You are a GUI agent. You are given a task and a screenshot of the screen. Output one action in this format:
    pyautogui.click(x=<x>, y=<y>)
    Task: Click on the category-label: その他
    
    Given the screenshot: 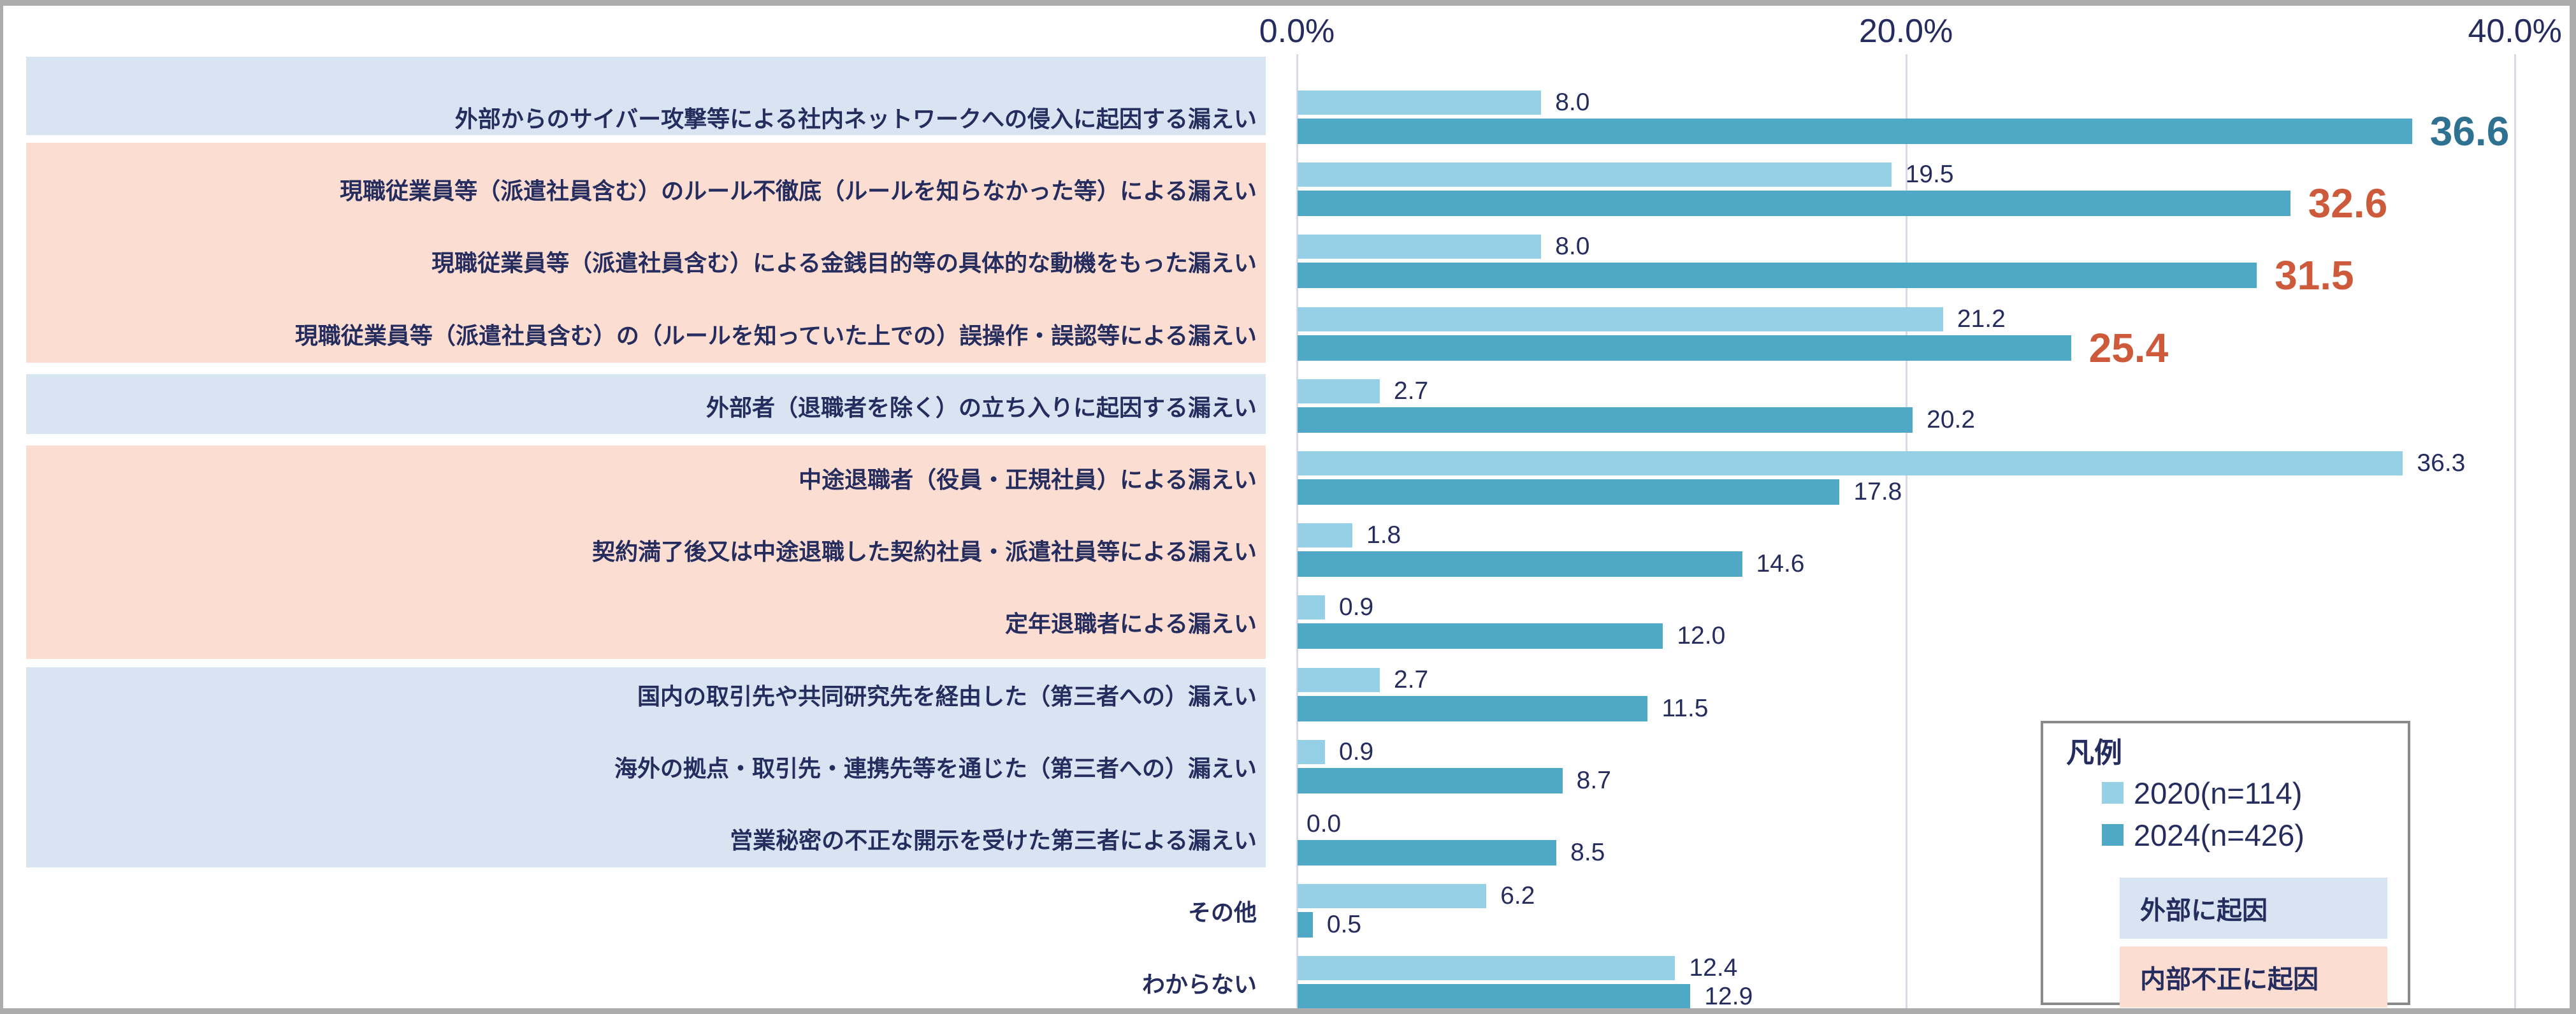 What is the action you would take?
    pyautogui.click(x=1222, y=912)
    